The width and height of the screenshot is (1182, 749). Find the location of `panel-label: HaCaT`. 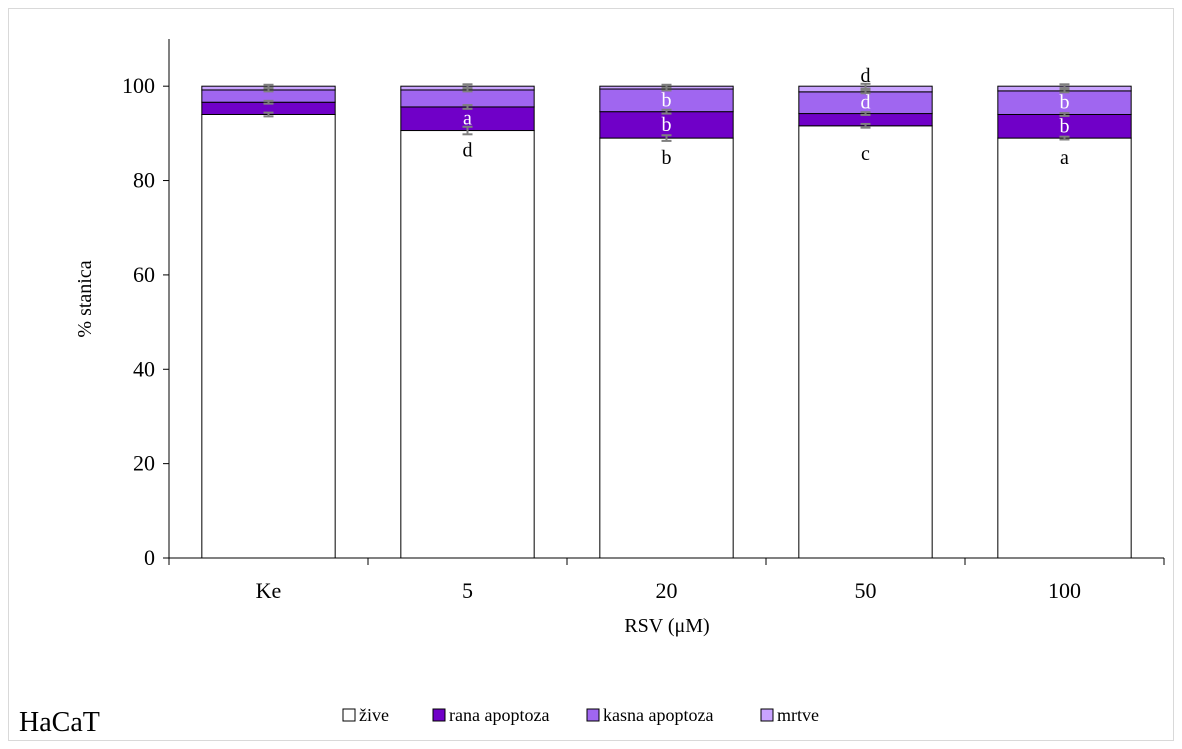

panel-label: HaCaT is located at coordinates (59, 722).